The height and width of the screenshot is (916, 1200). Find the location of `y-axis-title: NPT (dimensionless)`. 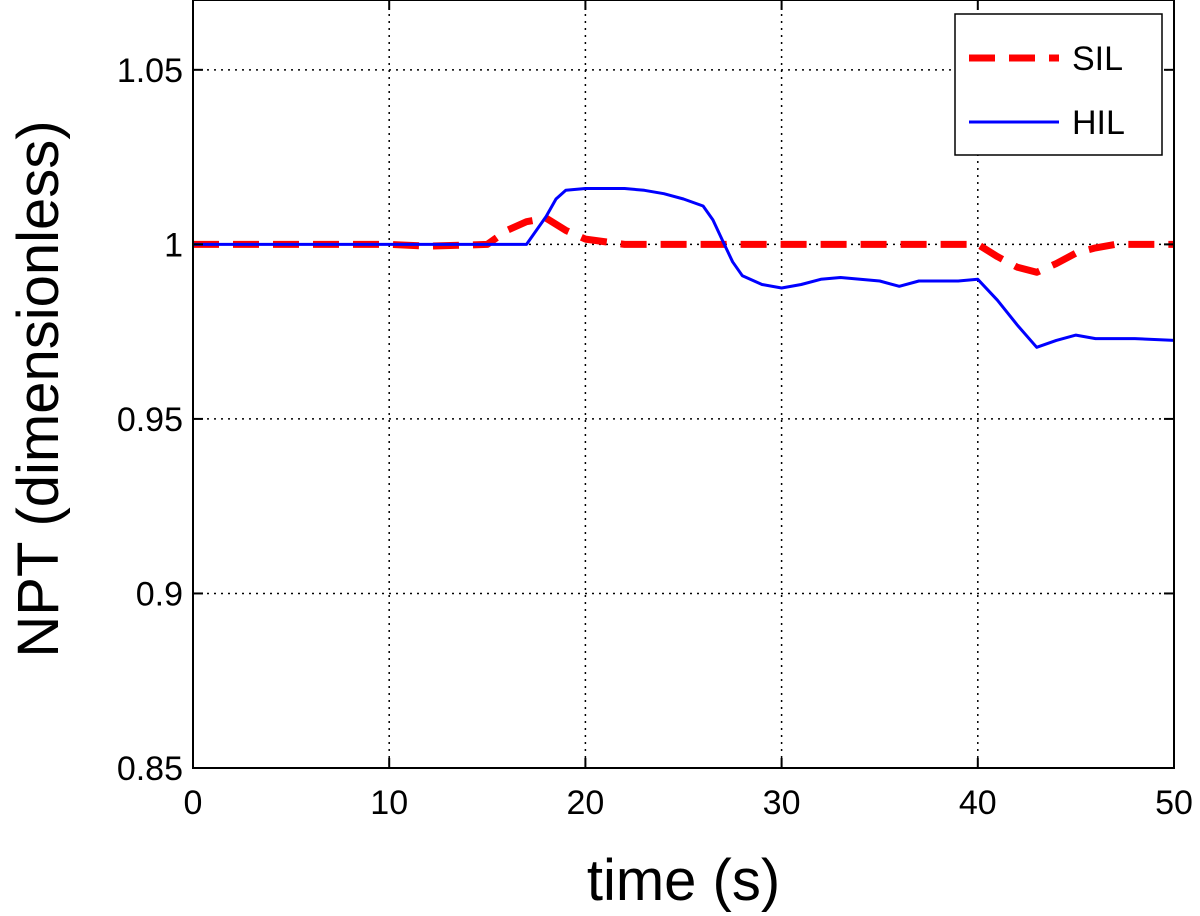

y-axis-title: NPT (dimensionless) is located at coordinates (38, 388).